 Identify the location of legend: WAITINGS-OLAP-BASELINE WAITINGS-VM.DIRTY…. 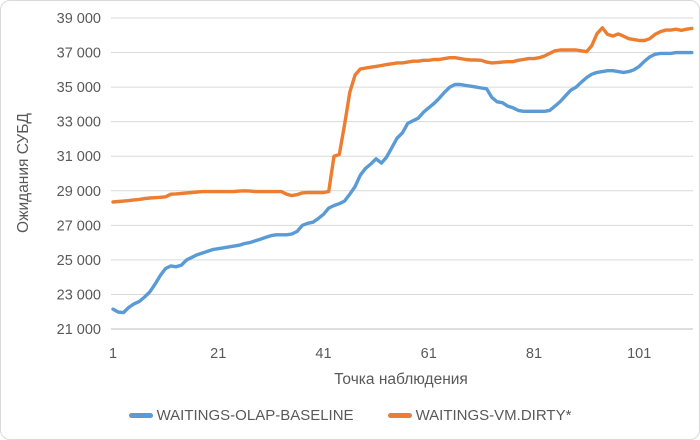
(350, 415).